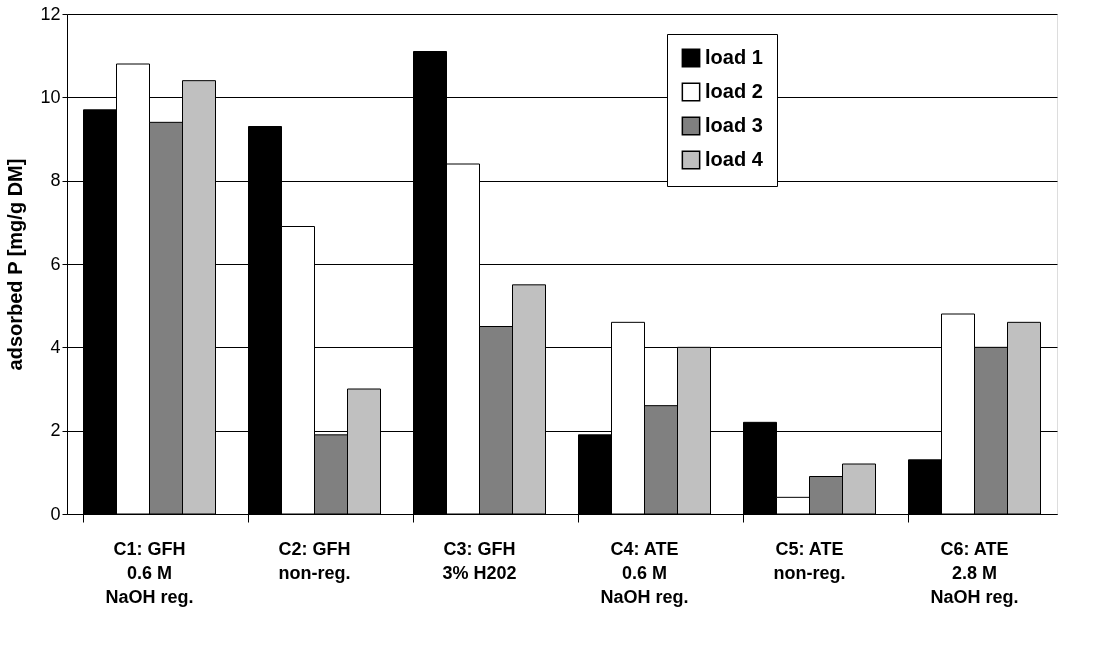 The image size is (1114, 664). What do you see at coordinates (149, 572) in the screenshot?
I see `x-tick-label: C1: GFH 0.6 M NaOH reg.` at bounding box center [149, 572].